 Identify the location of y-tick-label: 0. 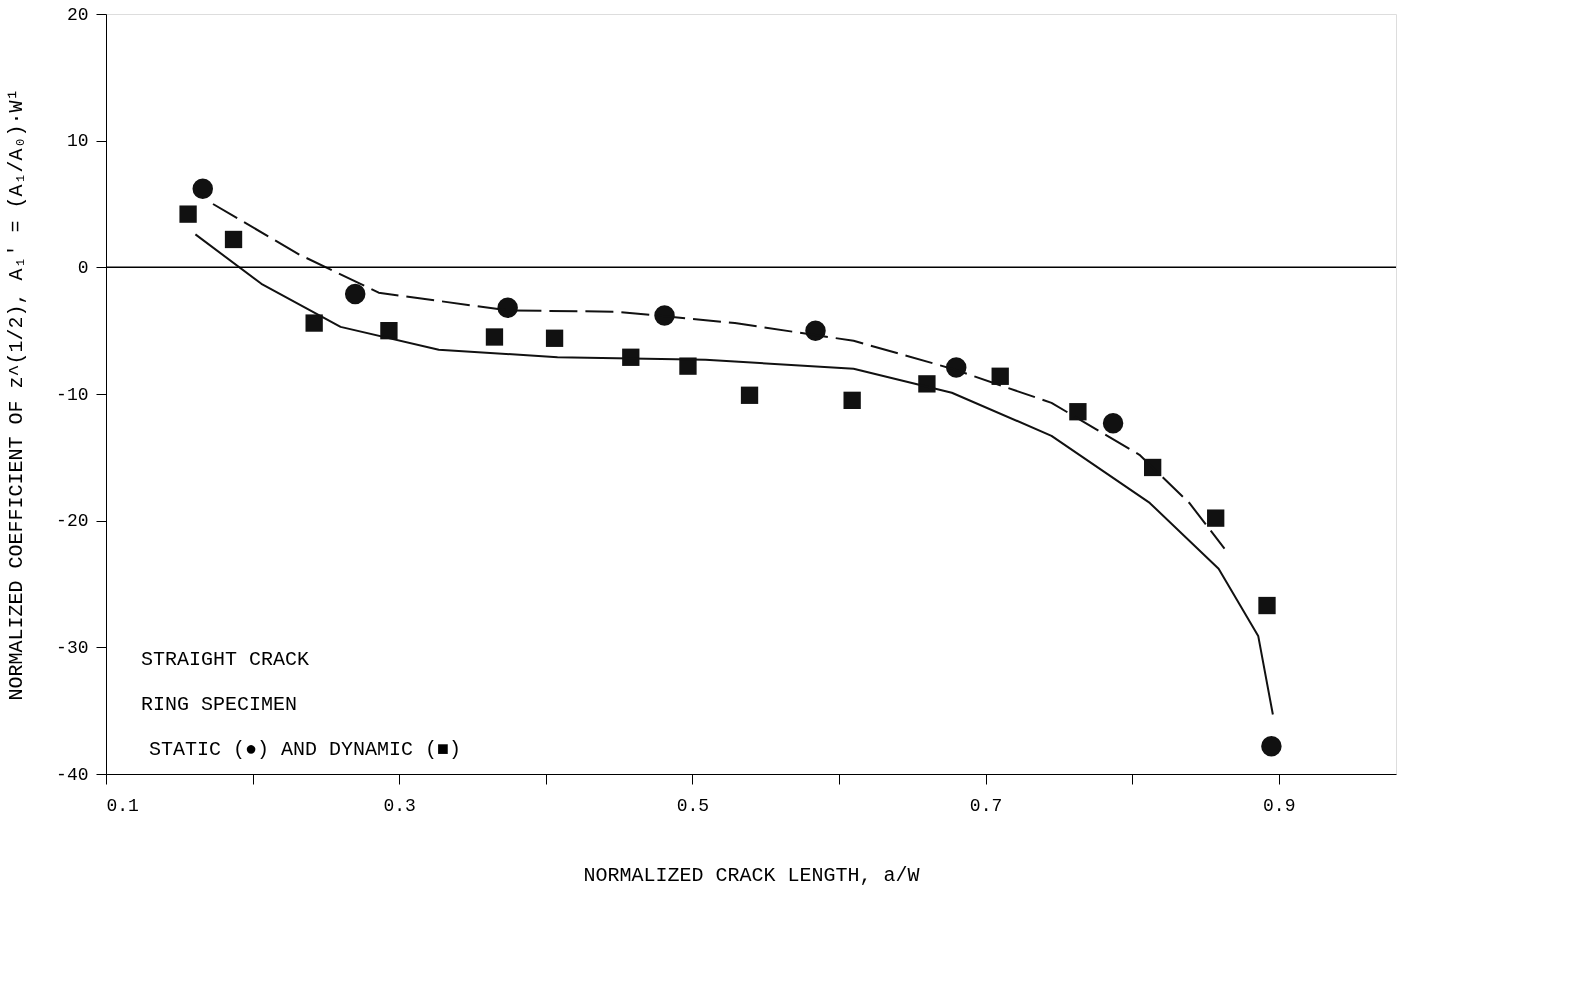
(83, 267).